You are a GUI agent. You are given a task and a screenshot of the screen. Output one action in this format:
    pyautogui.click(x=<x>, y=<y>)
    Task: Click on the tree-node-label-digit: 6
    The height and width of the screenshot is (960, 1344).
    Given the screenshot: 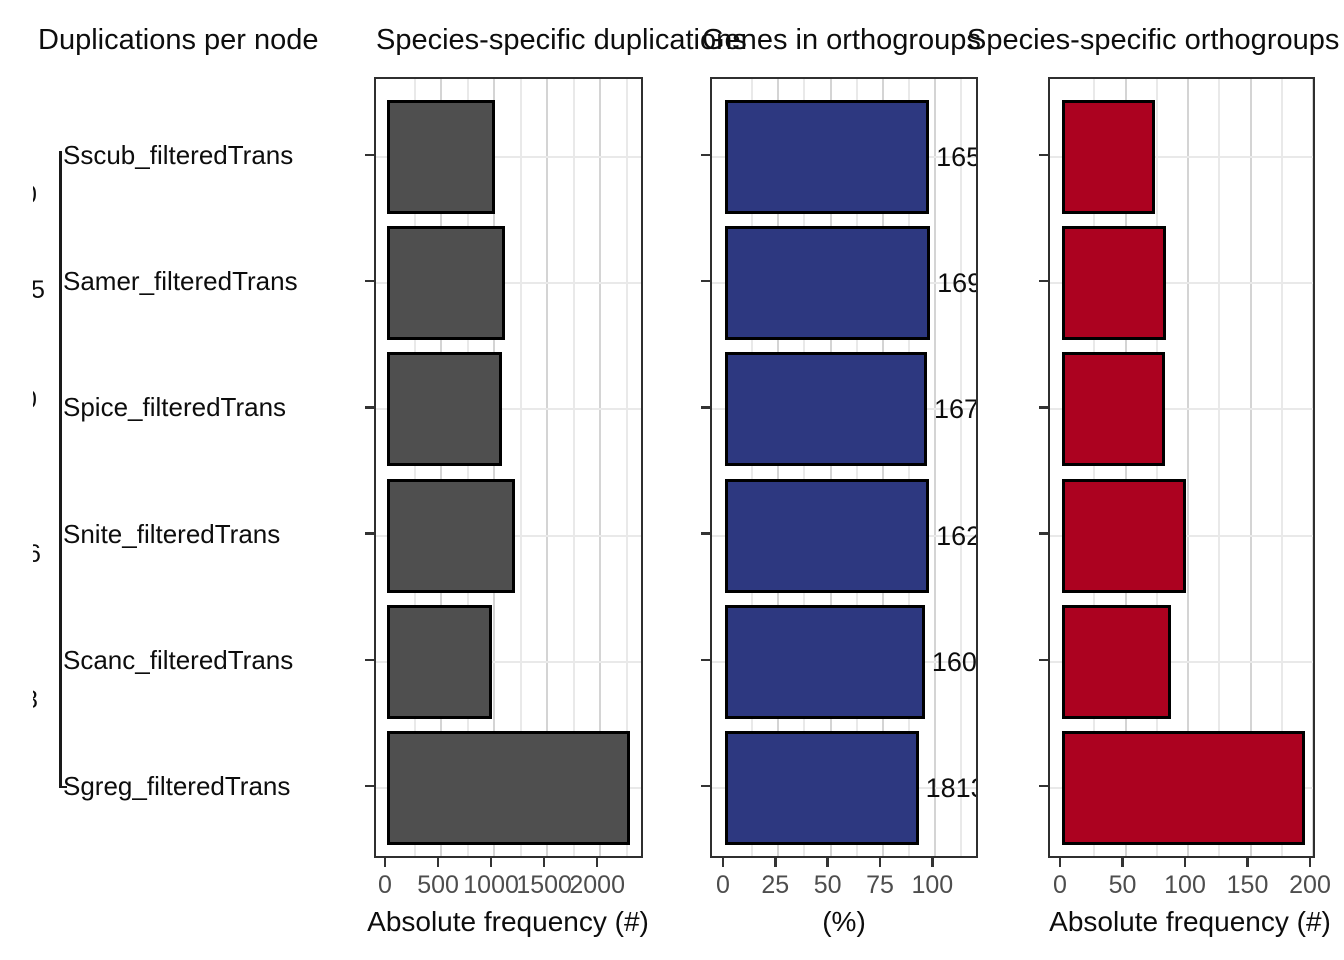 What is the action you would take?
    pyautogui.click(x=37, y=554)
    